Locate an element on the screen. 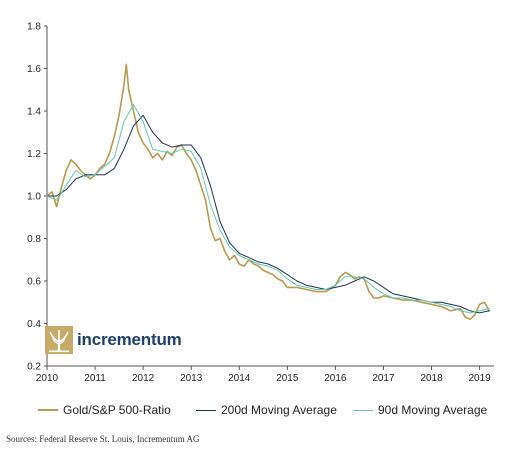 This screenshot has width=521, height=453. y-tick-label: 1.0 is located at coordinates (34, 197).